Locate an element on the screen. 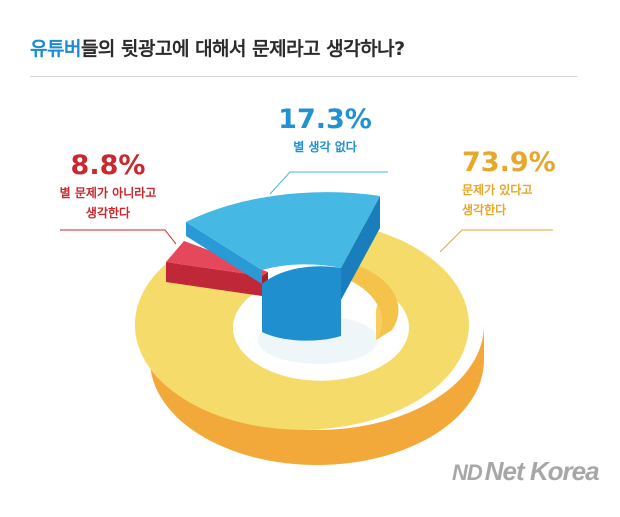  blue-slice-inner-wall is located at coordinates (301, 303).